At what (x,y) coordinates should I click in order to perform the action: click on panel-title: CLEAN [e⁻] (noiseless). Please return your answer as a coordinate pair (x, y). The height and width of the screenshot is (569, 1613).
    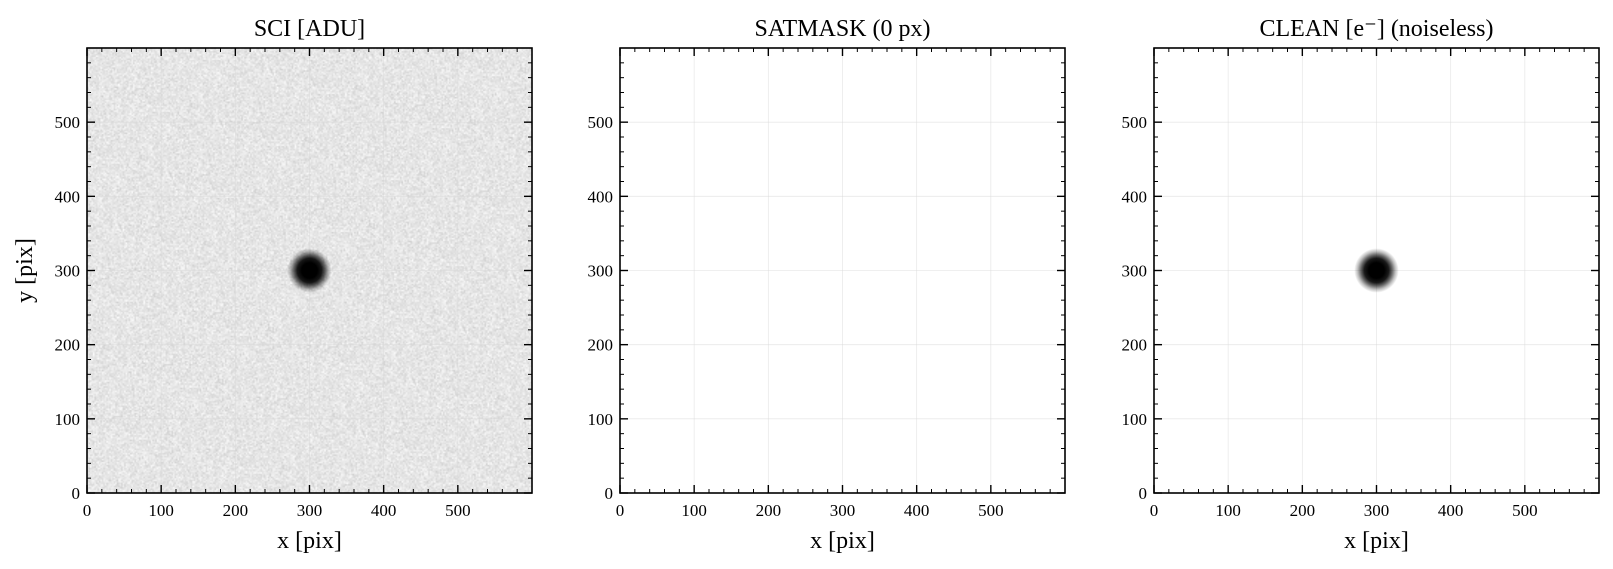
    Looking at the image, I should click on (1377, 29).